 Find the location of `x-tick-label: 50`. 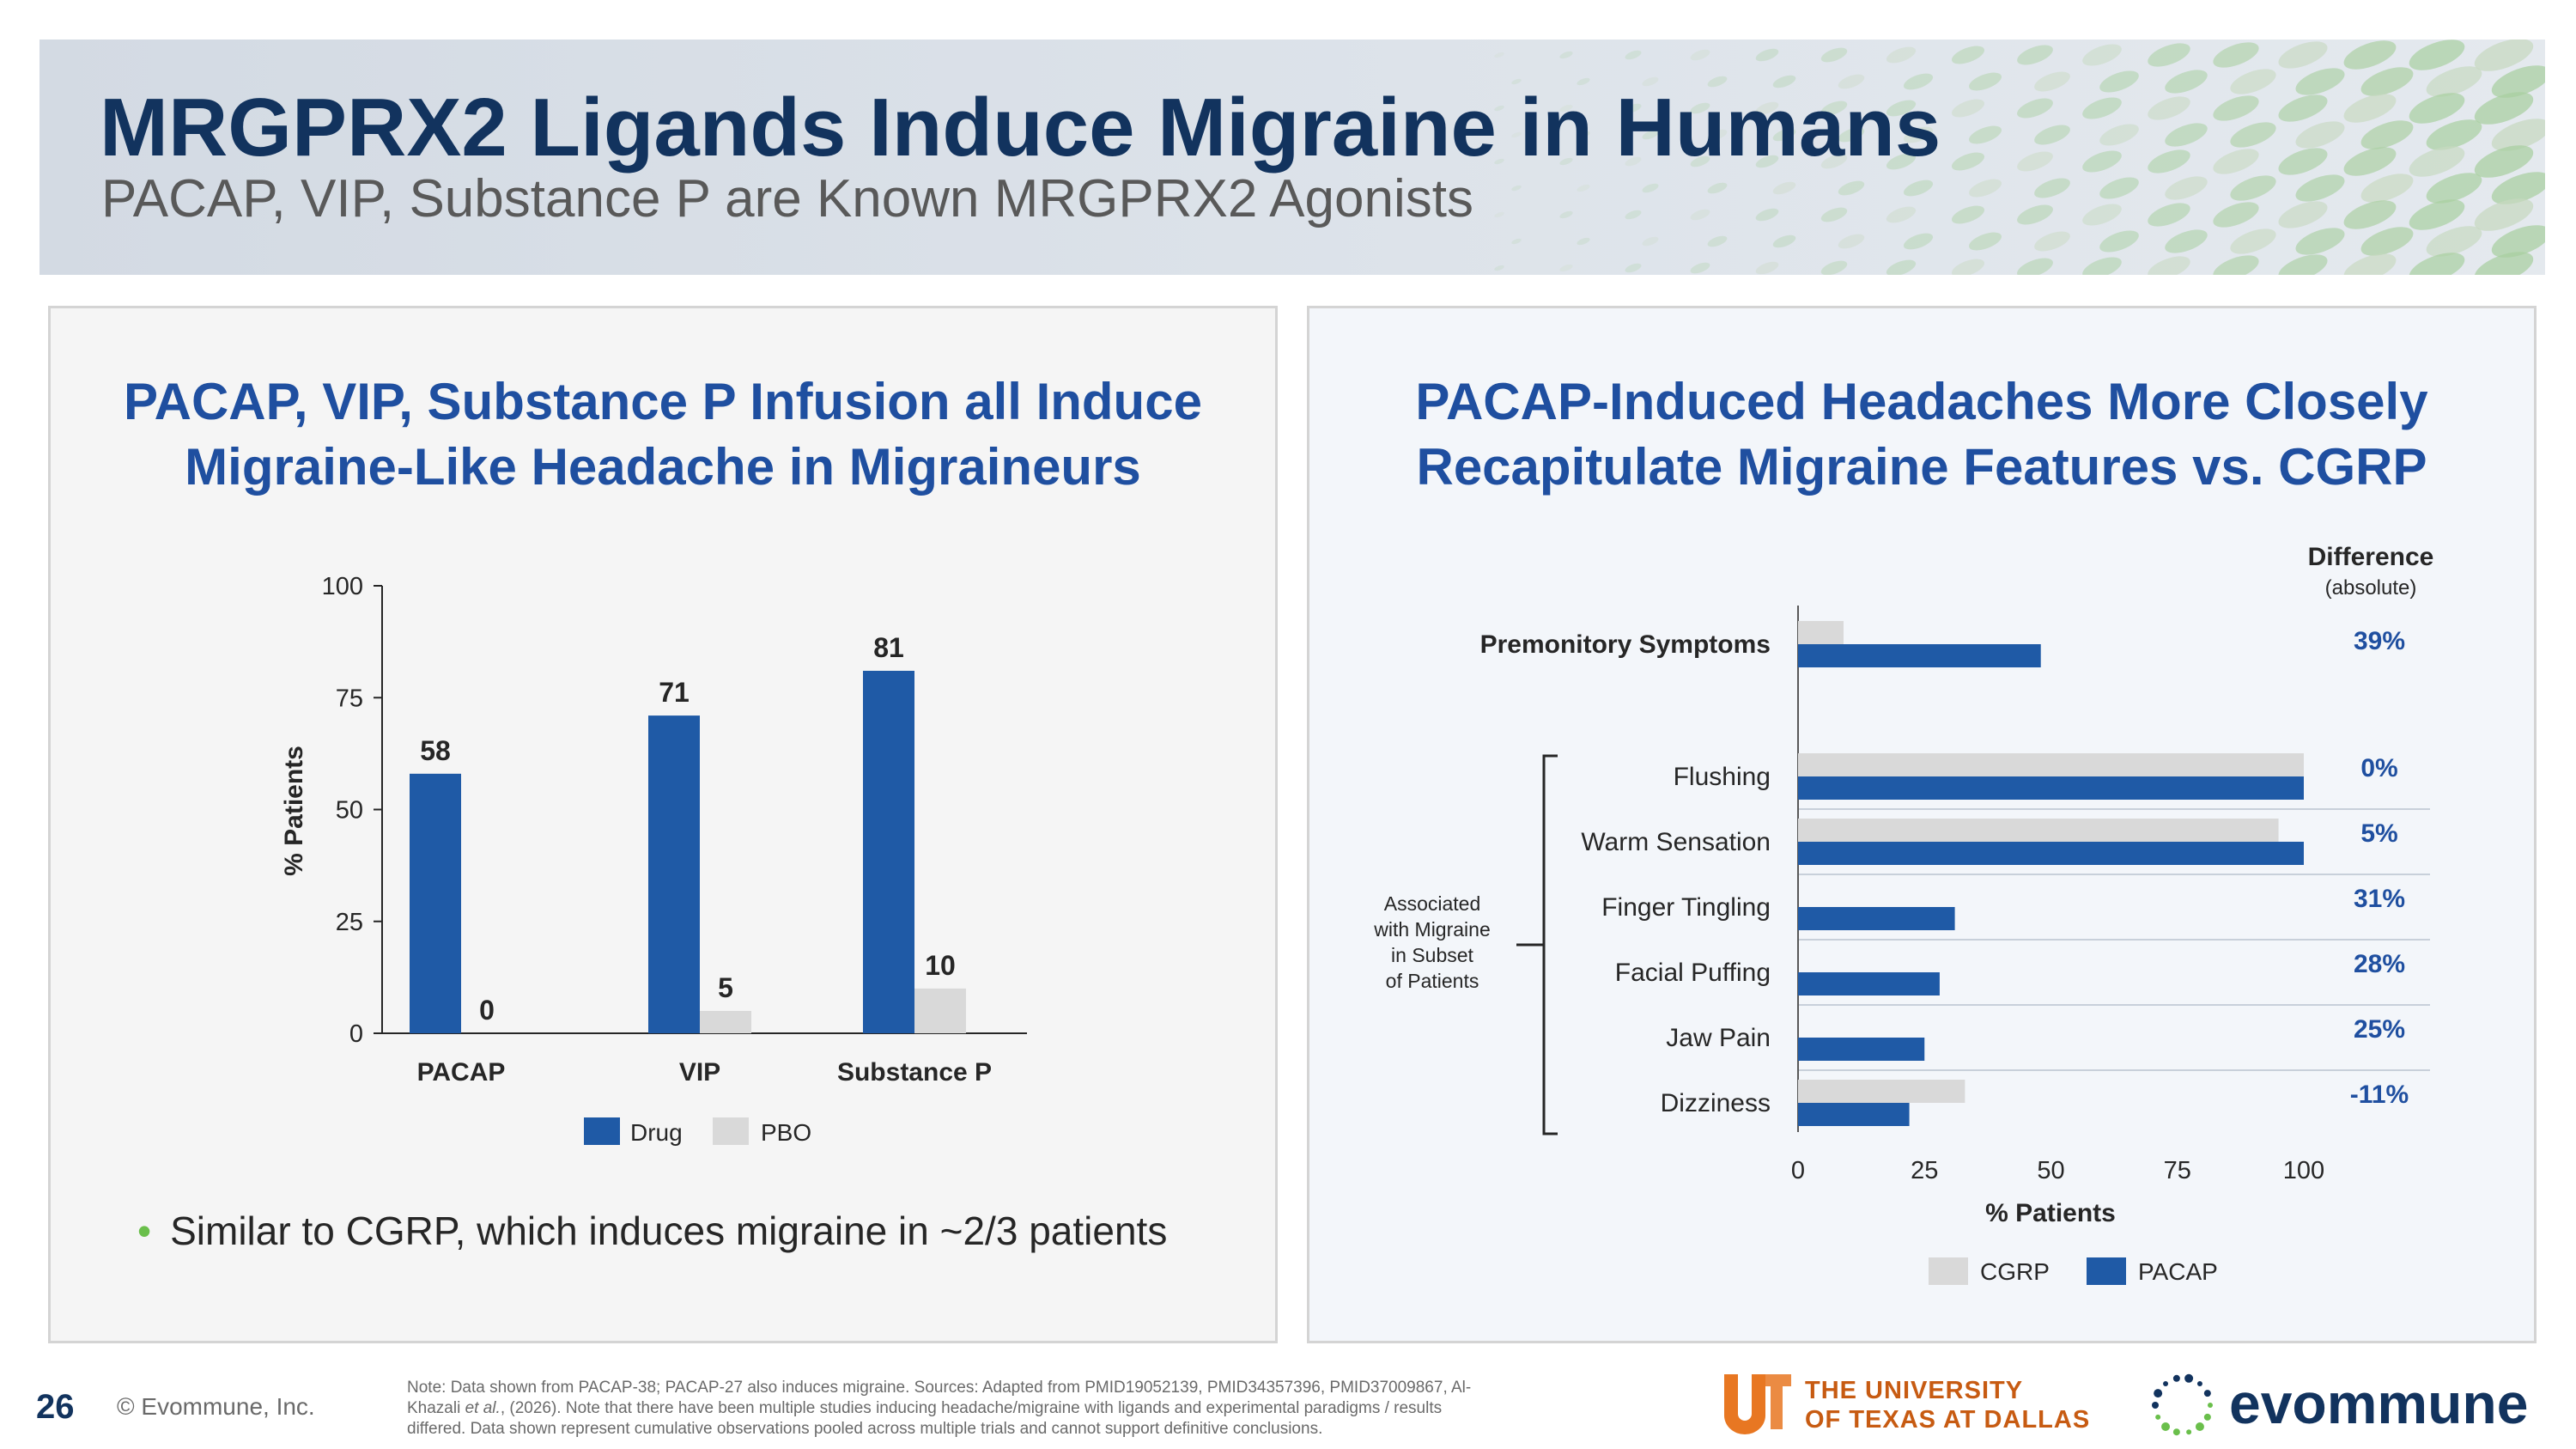

x-tick-label: 50 is located at coordinates (2050, 1170).